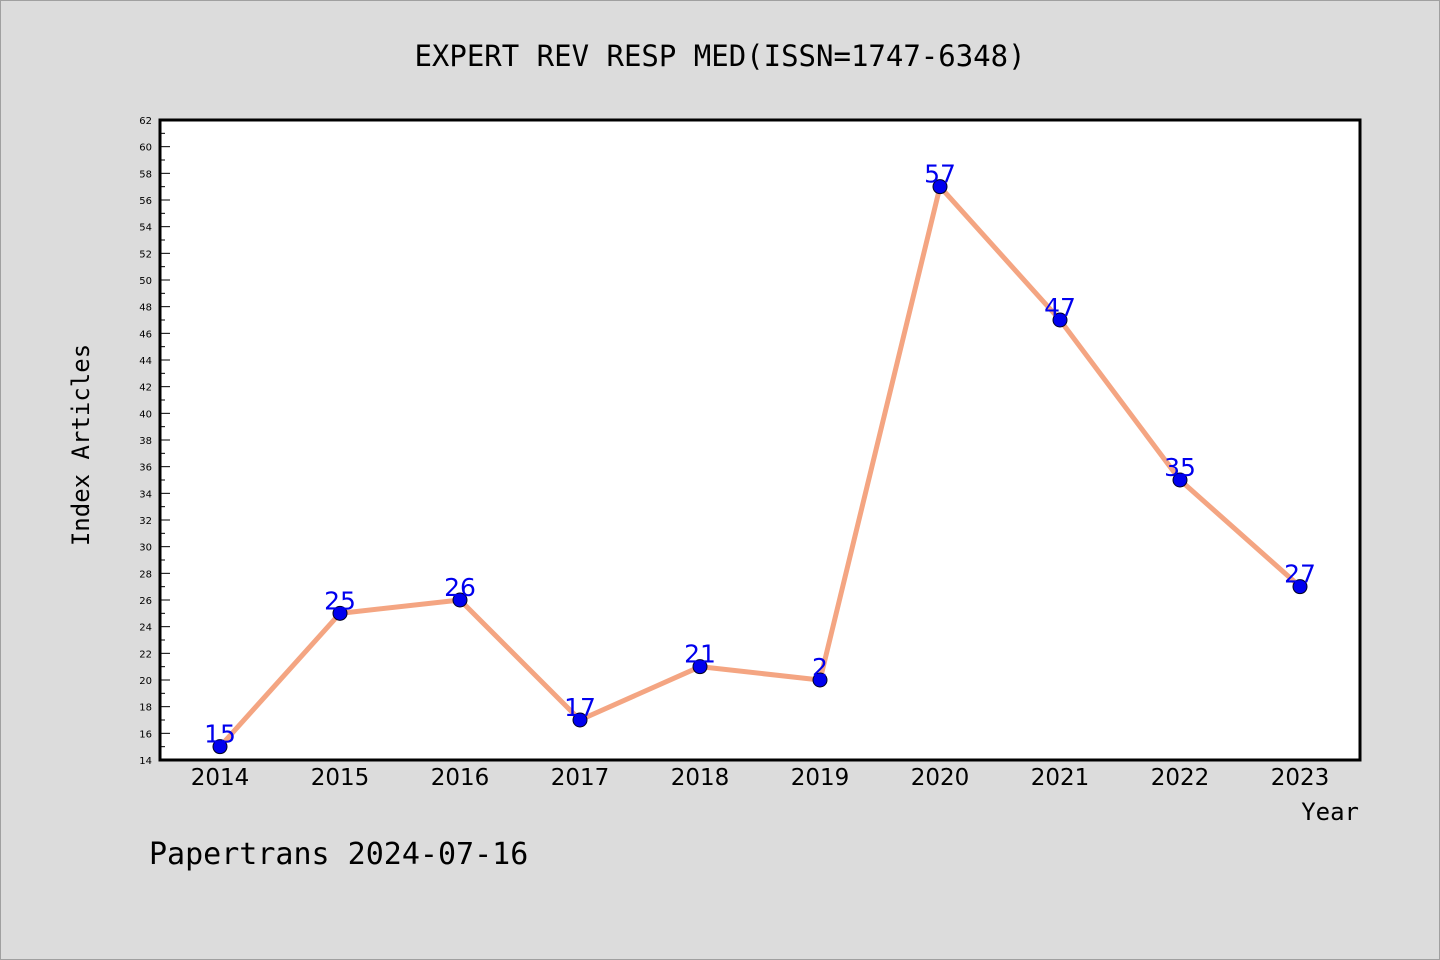  Describe the element at coordinates (1300, 778) in the screenshot. I see `x-tick-label: 2023` at that location.